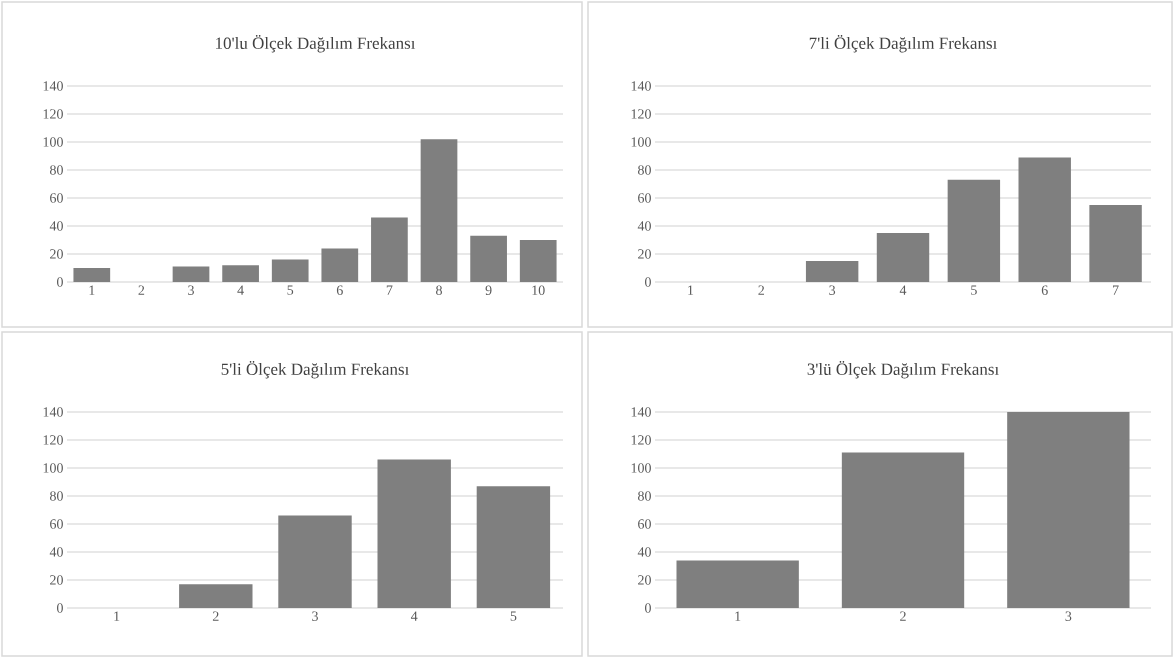  I want to click on x-tick-label: 10, so click(538, 290).